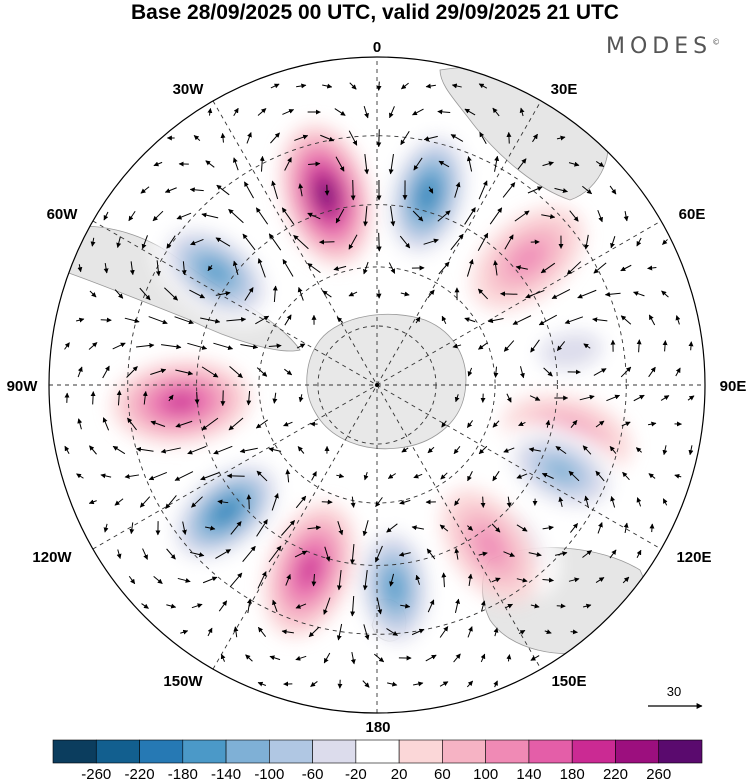 This screenshot has width=750, height=783. I want to click on label-90e: 90E, so click(733, 386).